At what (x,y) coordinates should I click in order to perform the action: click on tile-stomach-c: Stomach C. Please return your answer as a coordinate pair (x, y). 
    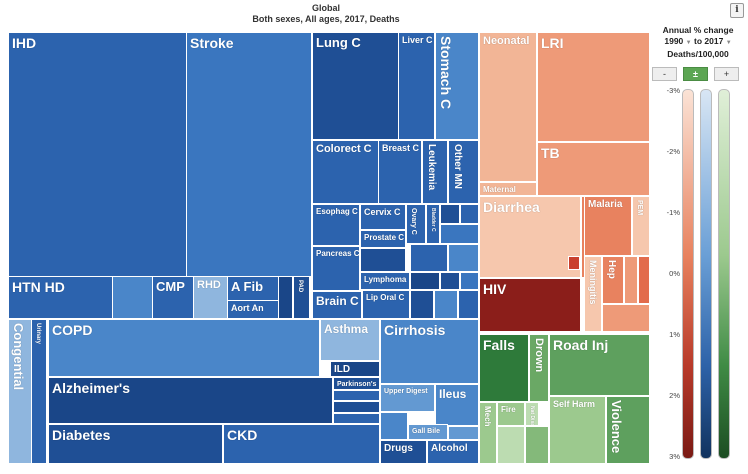
    Looking at the image, I should click on (457, 86).